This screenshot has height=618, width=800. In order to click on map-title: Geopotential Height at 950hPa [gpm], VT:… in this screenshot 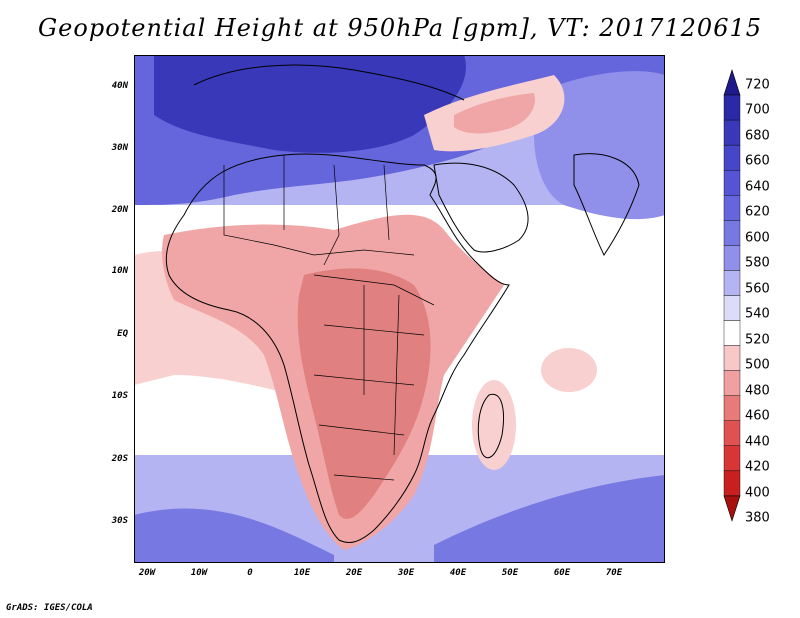, I will do `click(400, 28)`.